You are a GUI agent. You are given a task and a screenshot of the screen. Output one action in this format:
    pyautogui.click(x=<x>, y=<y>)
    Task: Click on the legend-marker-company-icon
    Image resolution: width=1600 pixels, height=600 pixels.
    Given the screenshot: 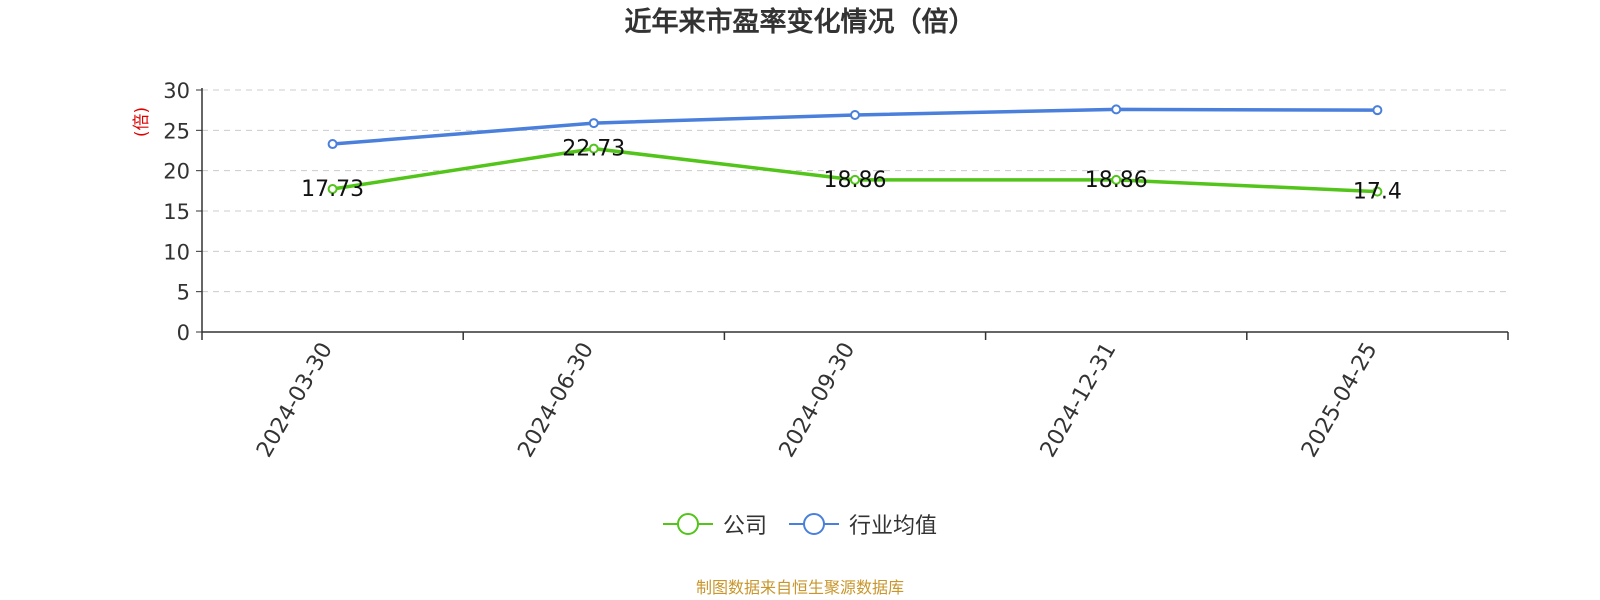 What is the action you would take?
    pyautogui.click(x=687, y=524)
    